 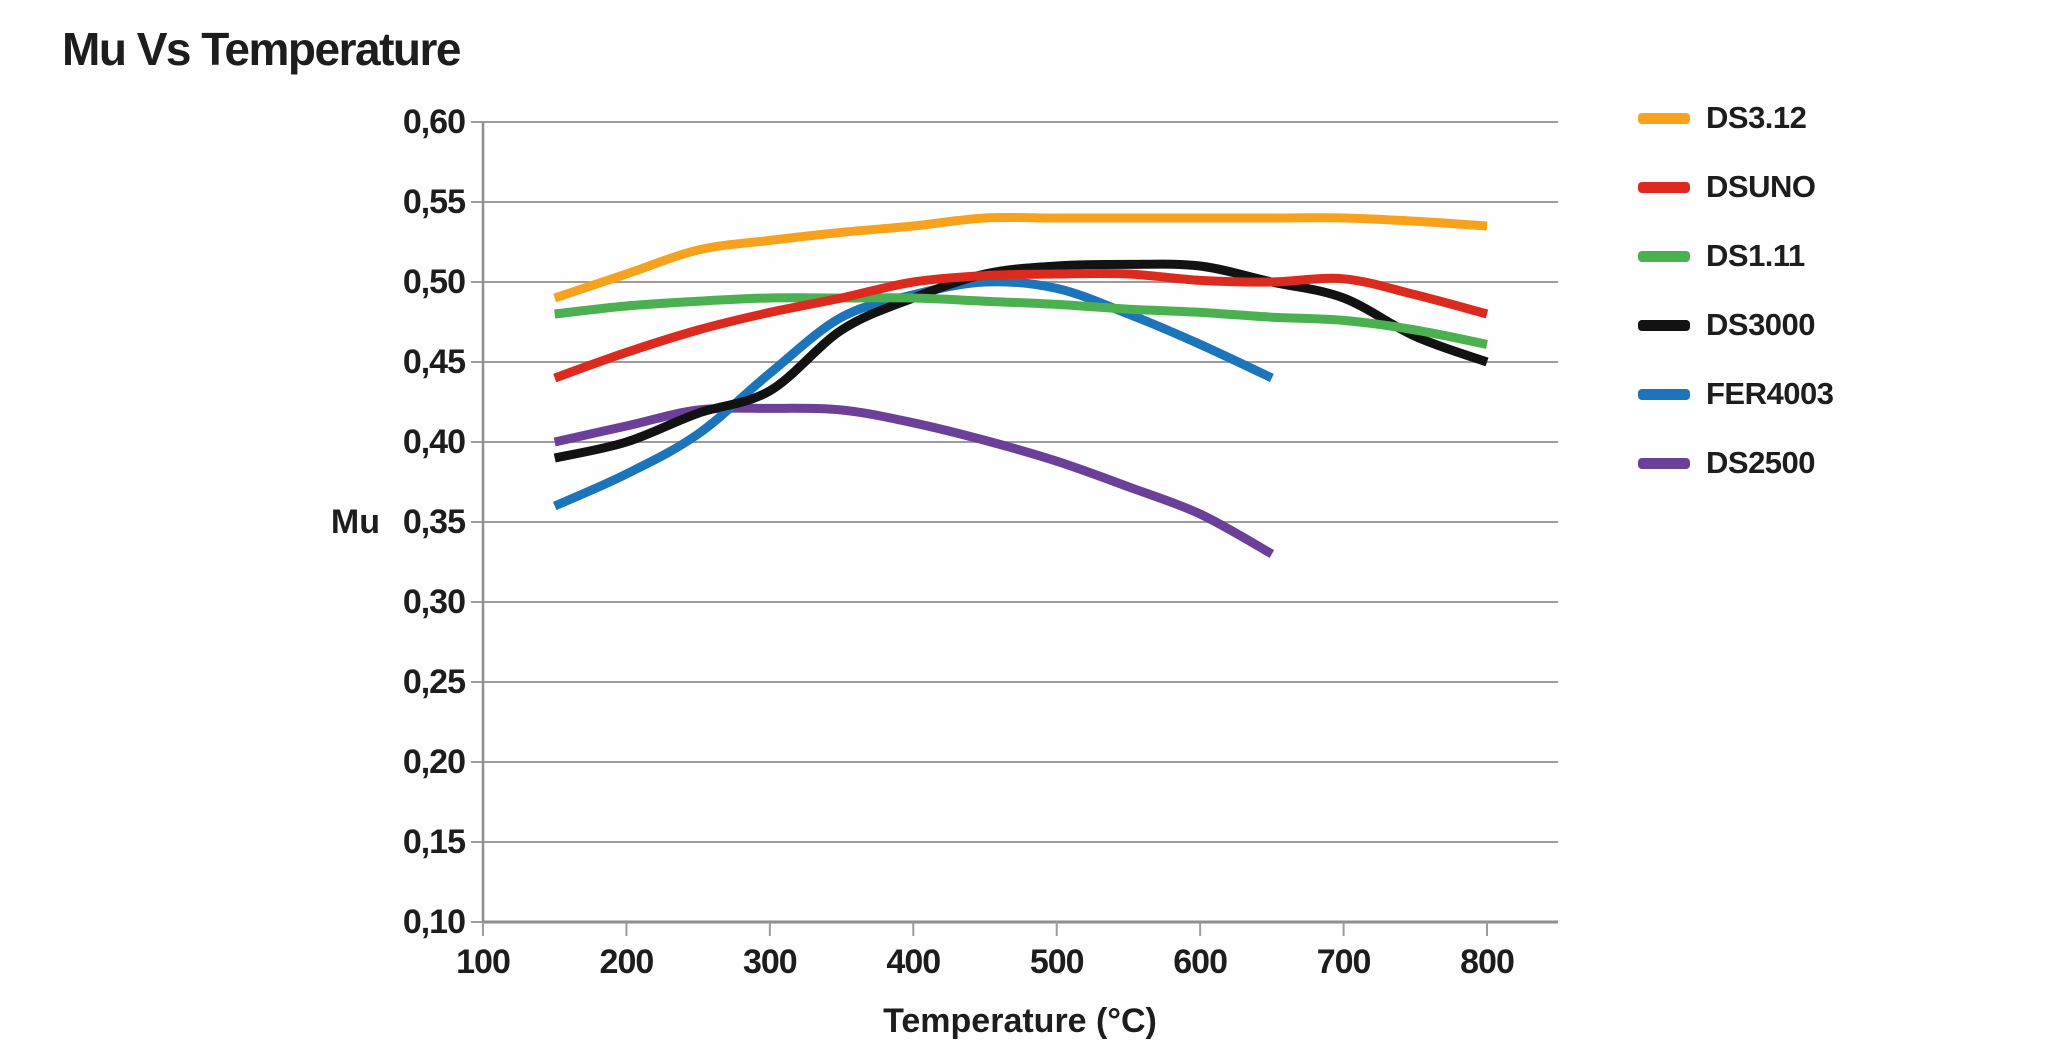 What do you see at coordinates (434, 282) in the screenshot?
I see `y-tick-label: 0,50` at bounding box center [434, 282].